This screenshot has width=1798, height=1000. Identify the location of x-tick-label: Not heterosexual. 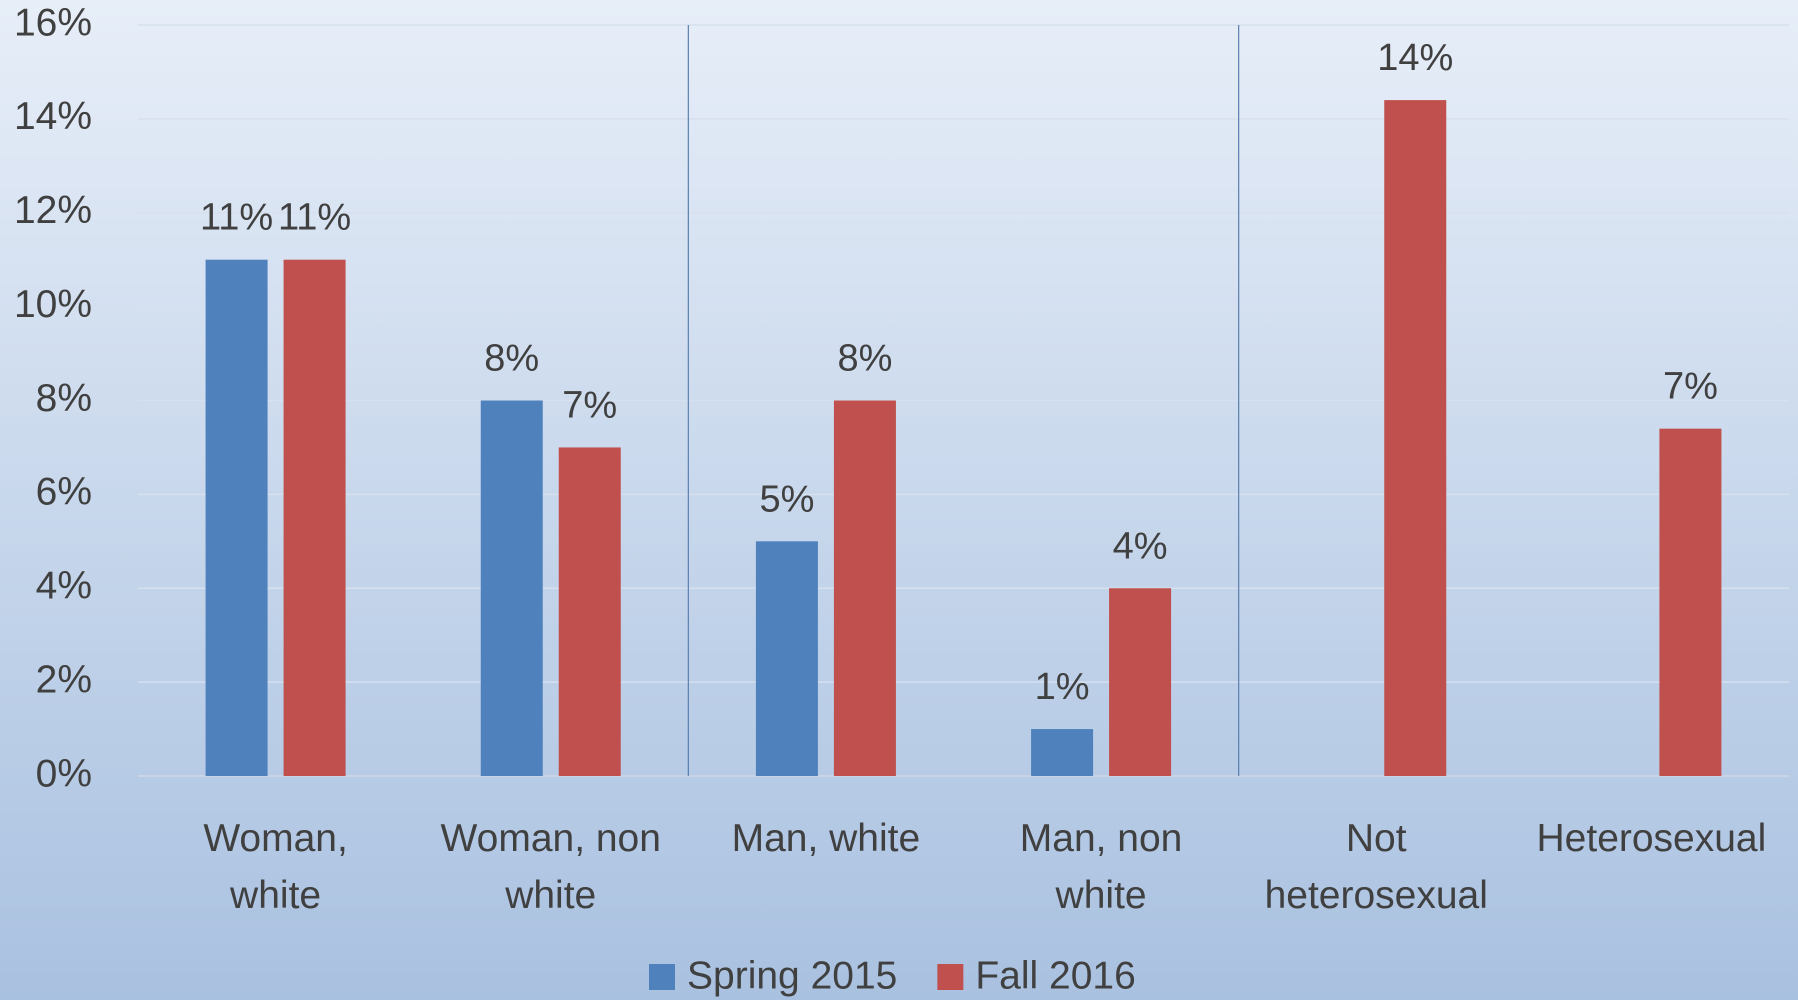
(1376, 867).